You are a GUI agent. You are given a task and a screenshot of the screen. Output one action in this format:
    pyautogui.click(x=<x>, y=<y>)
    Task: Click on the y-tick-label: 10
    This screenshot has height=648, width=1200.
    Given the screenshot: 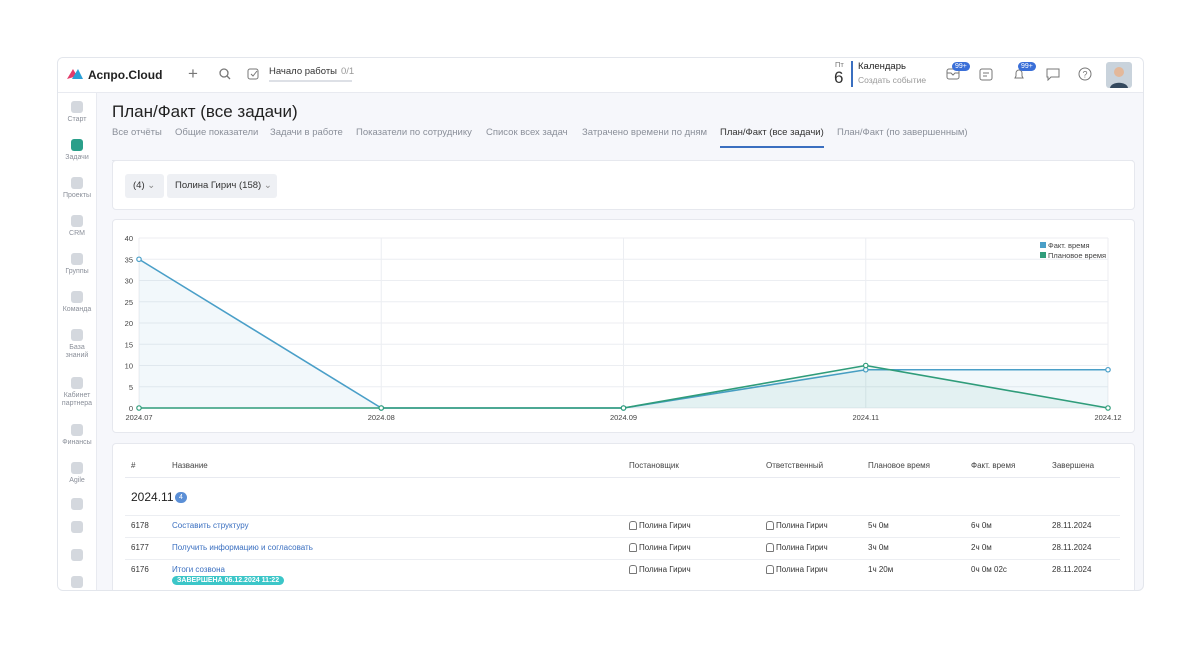 What is the action you would take?
    pyautogui.click(x=129, y=366)
    